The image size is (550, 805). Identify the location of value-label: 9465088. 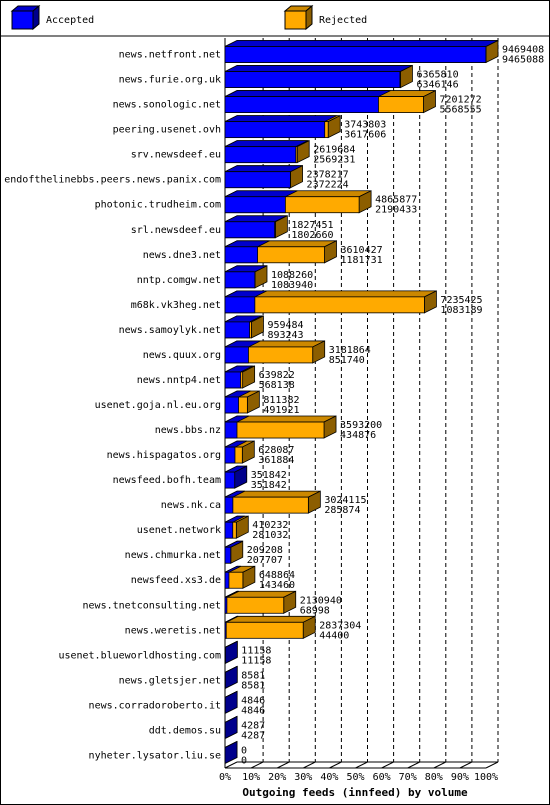
(523, 60).